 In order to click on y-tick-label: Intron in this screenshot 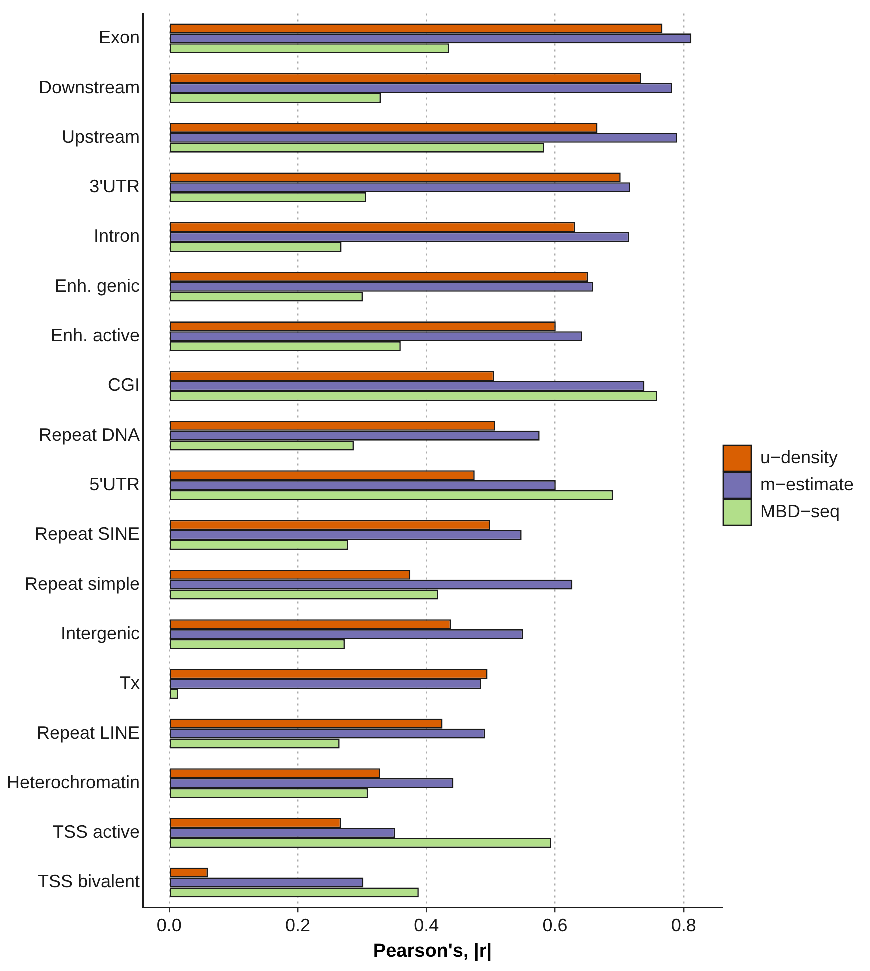, I will do `click(117, 236)`.